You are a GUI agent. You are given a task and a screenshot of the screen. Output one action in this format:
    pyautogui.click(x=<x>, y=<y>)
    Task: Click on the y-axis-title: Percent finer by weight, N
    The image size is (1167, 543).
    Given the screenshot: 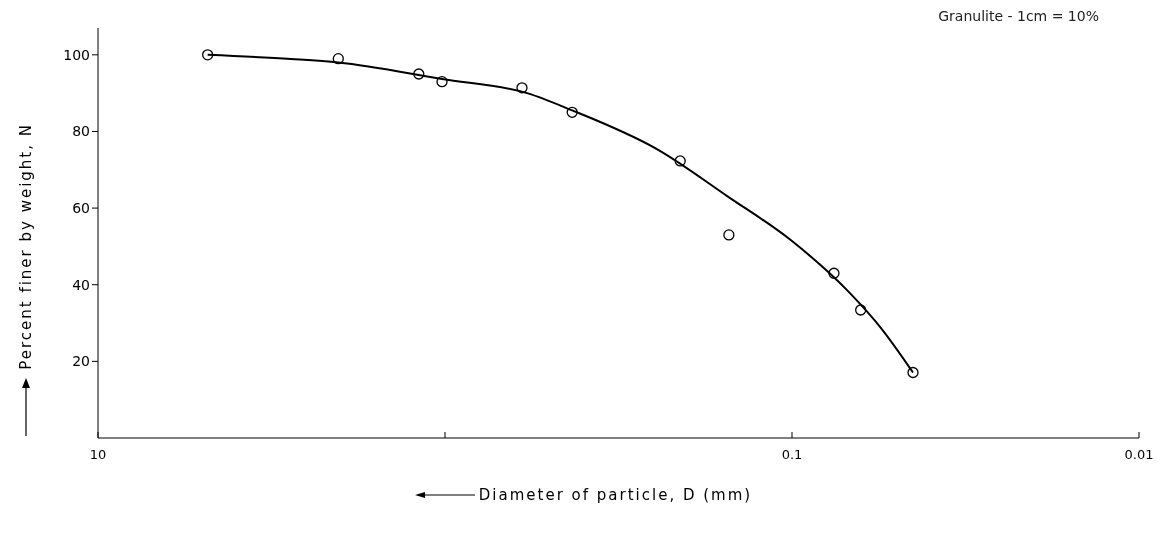 What is the action you would take?
    pyautogui.click(x=26, y=246)
    